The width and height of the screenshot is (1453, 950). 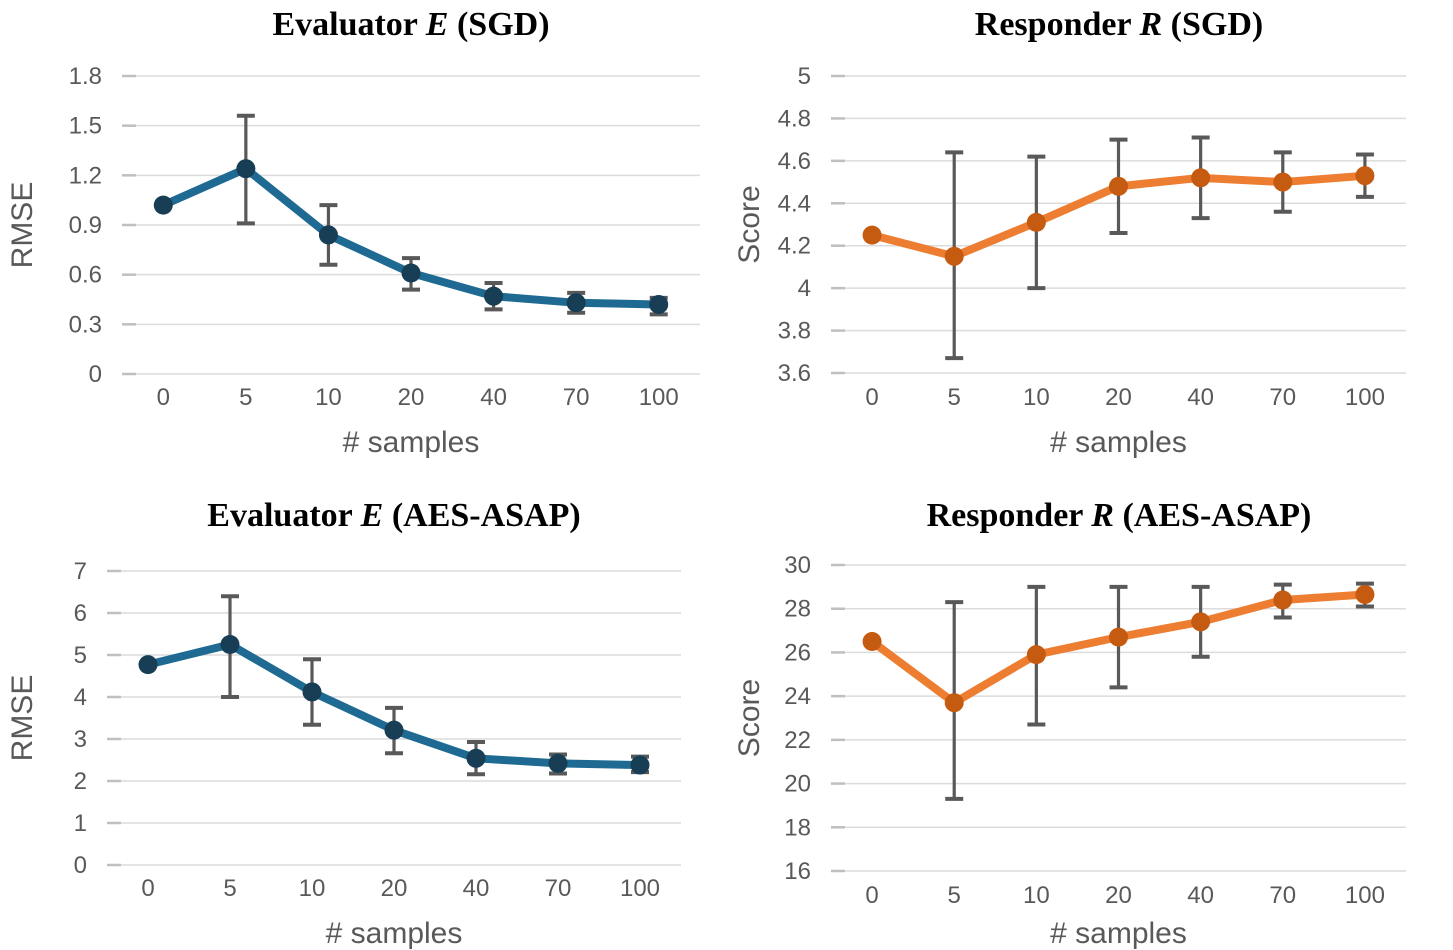 What do you see at coordinates (80, 823) in the screenshot?
I see `y-tick-label: 1` at bounding box center [80, 823].